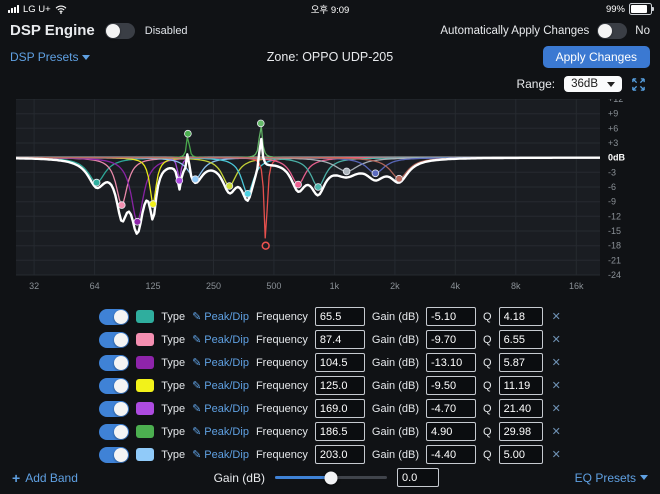 Image resolution: width=660 pixels, height=494 pixels. What do you see at coordinates (612, 30) in the screenshot?
I see `auto-apply-toggle` at bounding box center [612, 30].